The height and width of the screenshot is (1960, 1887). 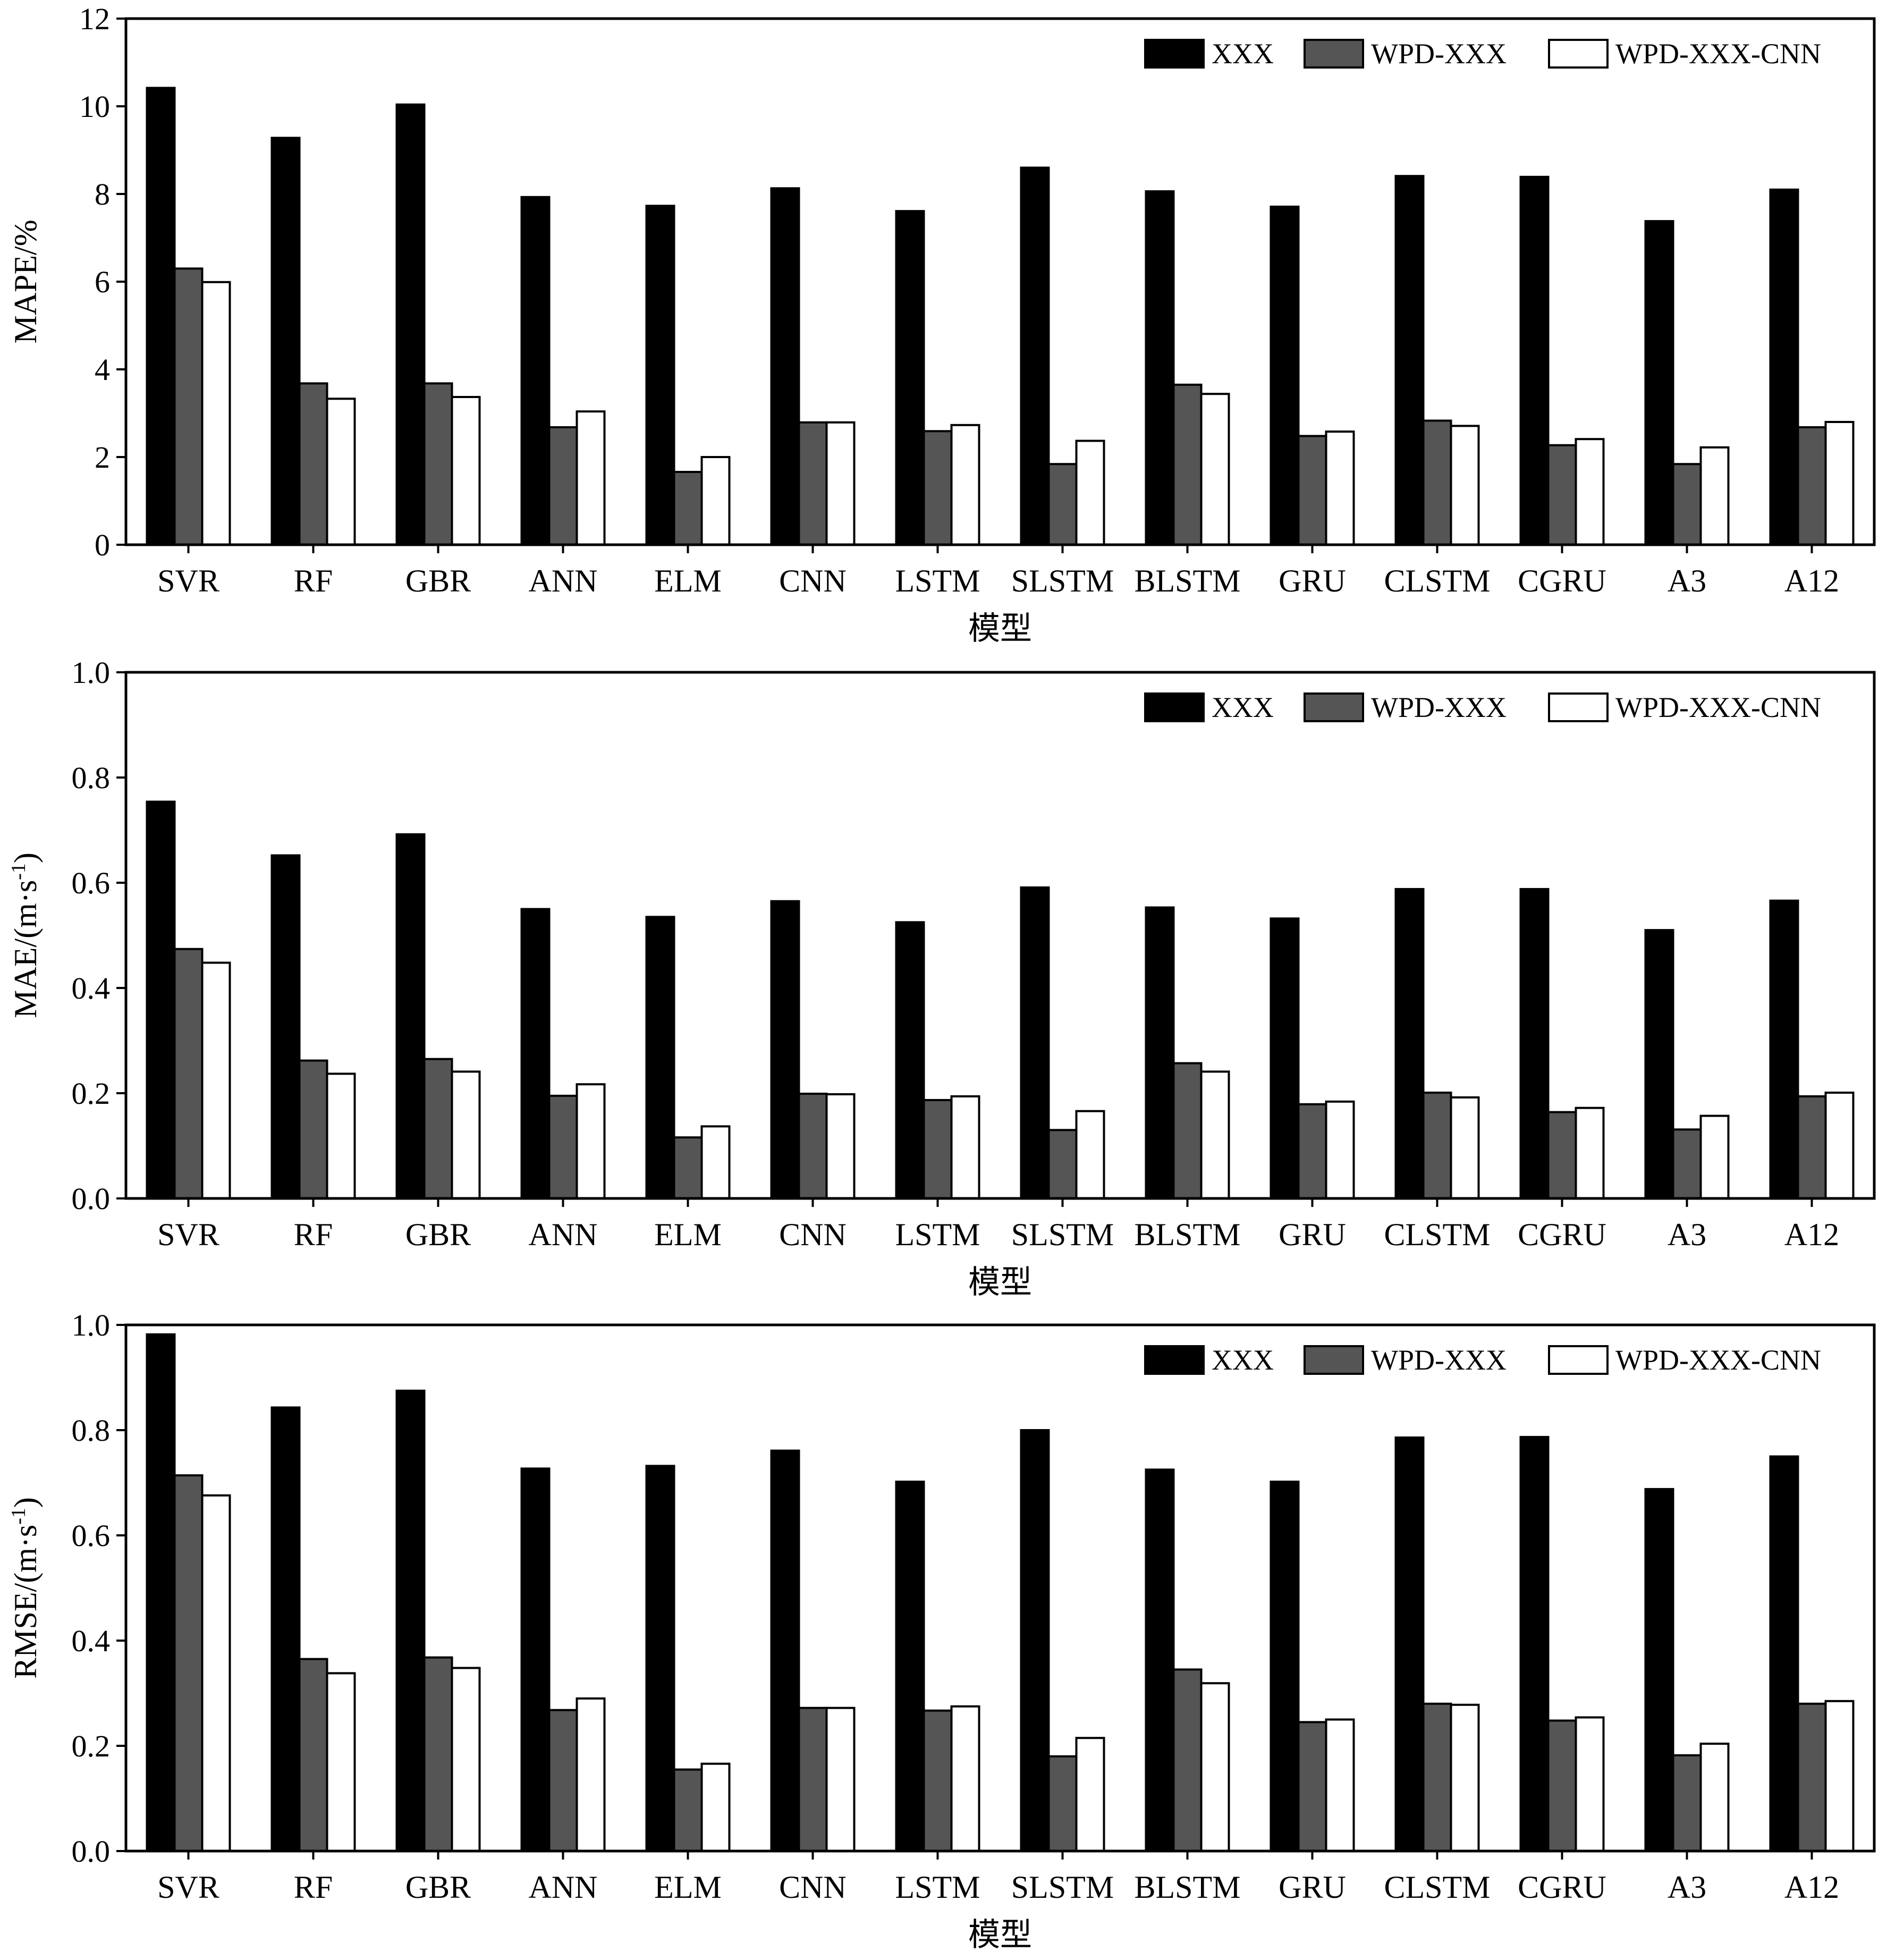 What do you see at coordinates (840, 1146) in the screenshot?
I see `bar-wpd-xxx-cnn-cnn` at bounding box center [840, 1146].